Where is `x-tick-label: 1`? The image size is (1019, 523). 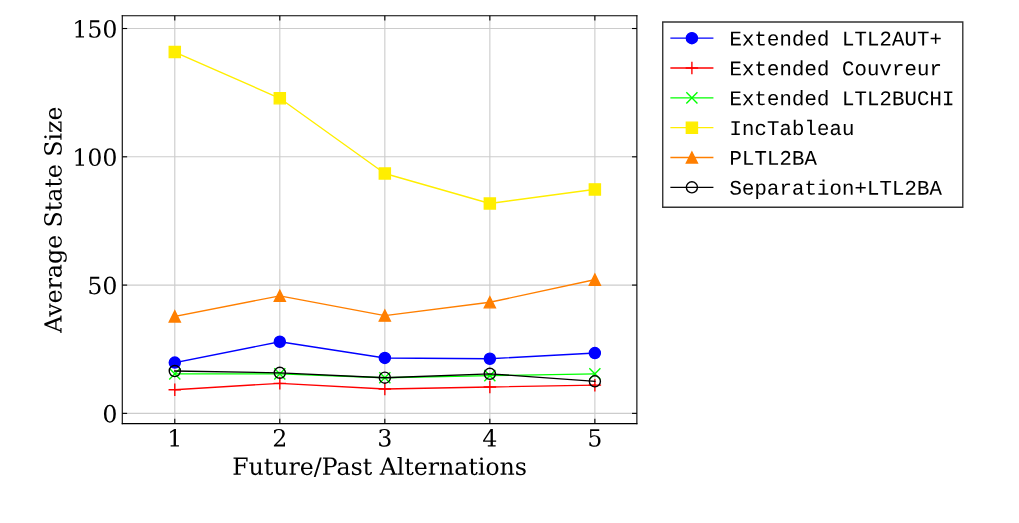
x-tick-label: 1 is located at coordinates (174, 437).